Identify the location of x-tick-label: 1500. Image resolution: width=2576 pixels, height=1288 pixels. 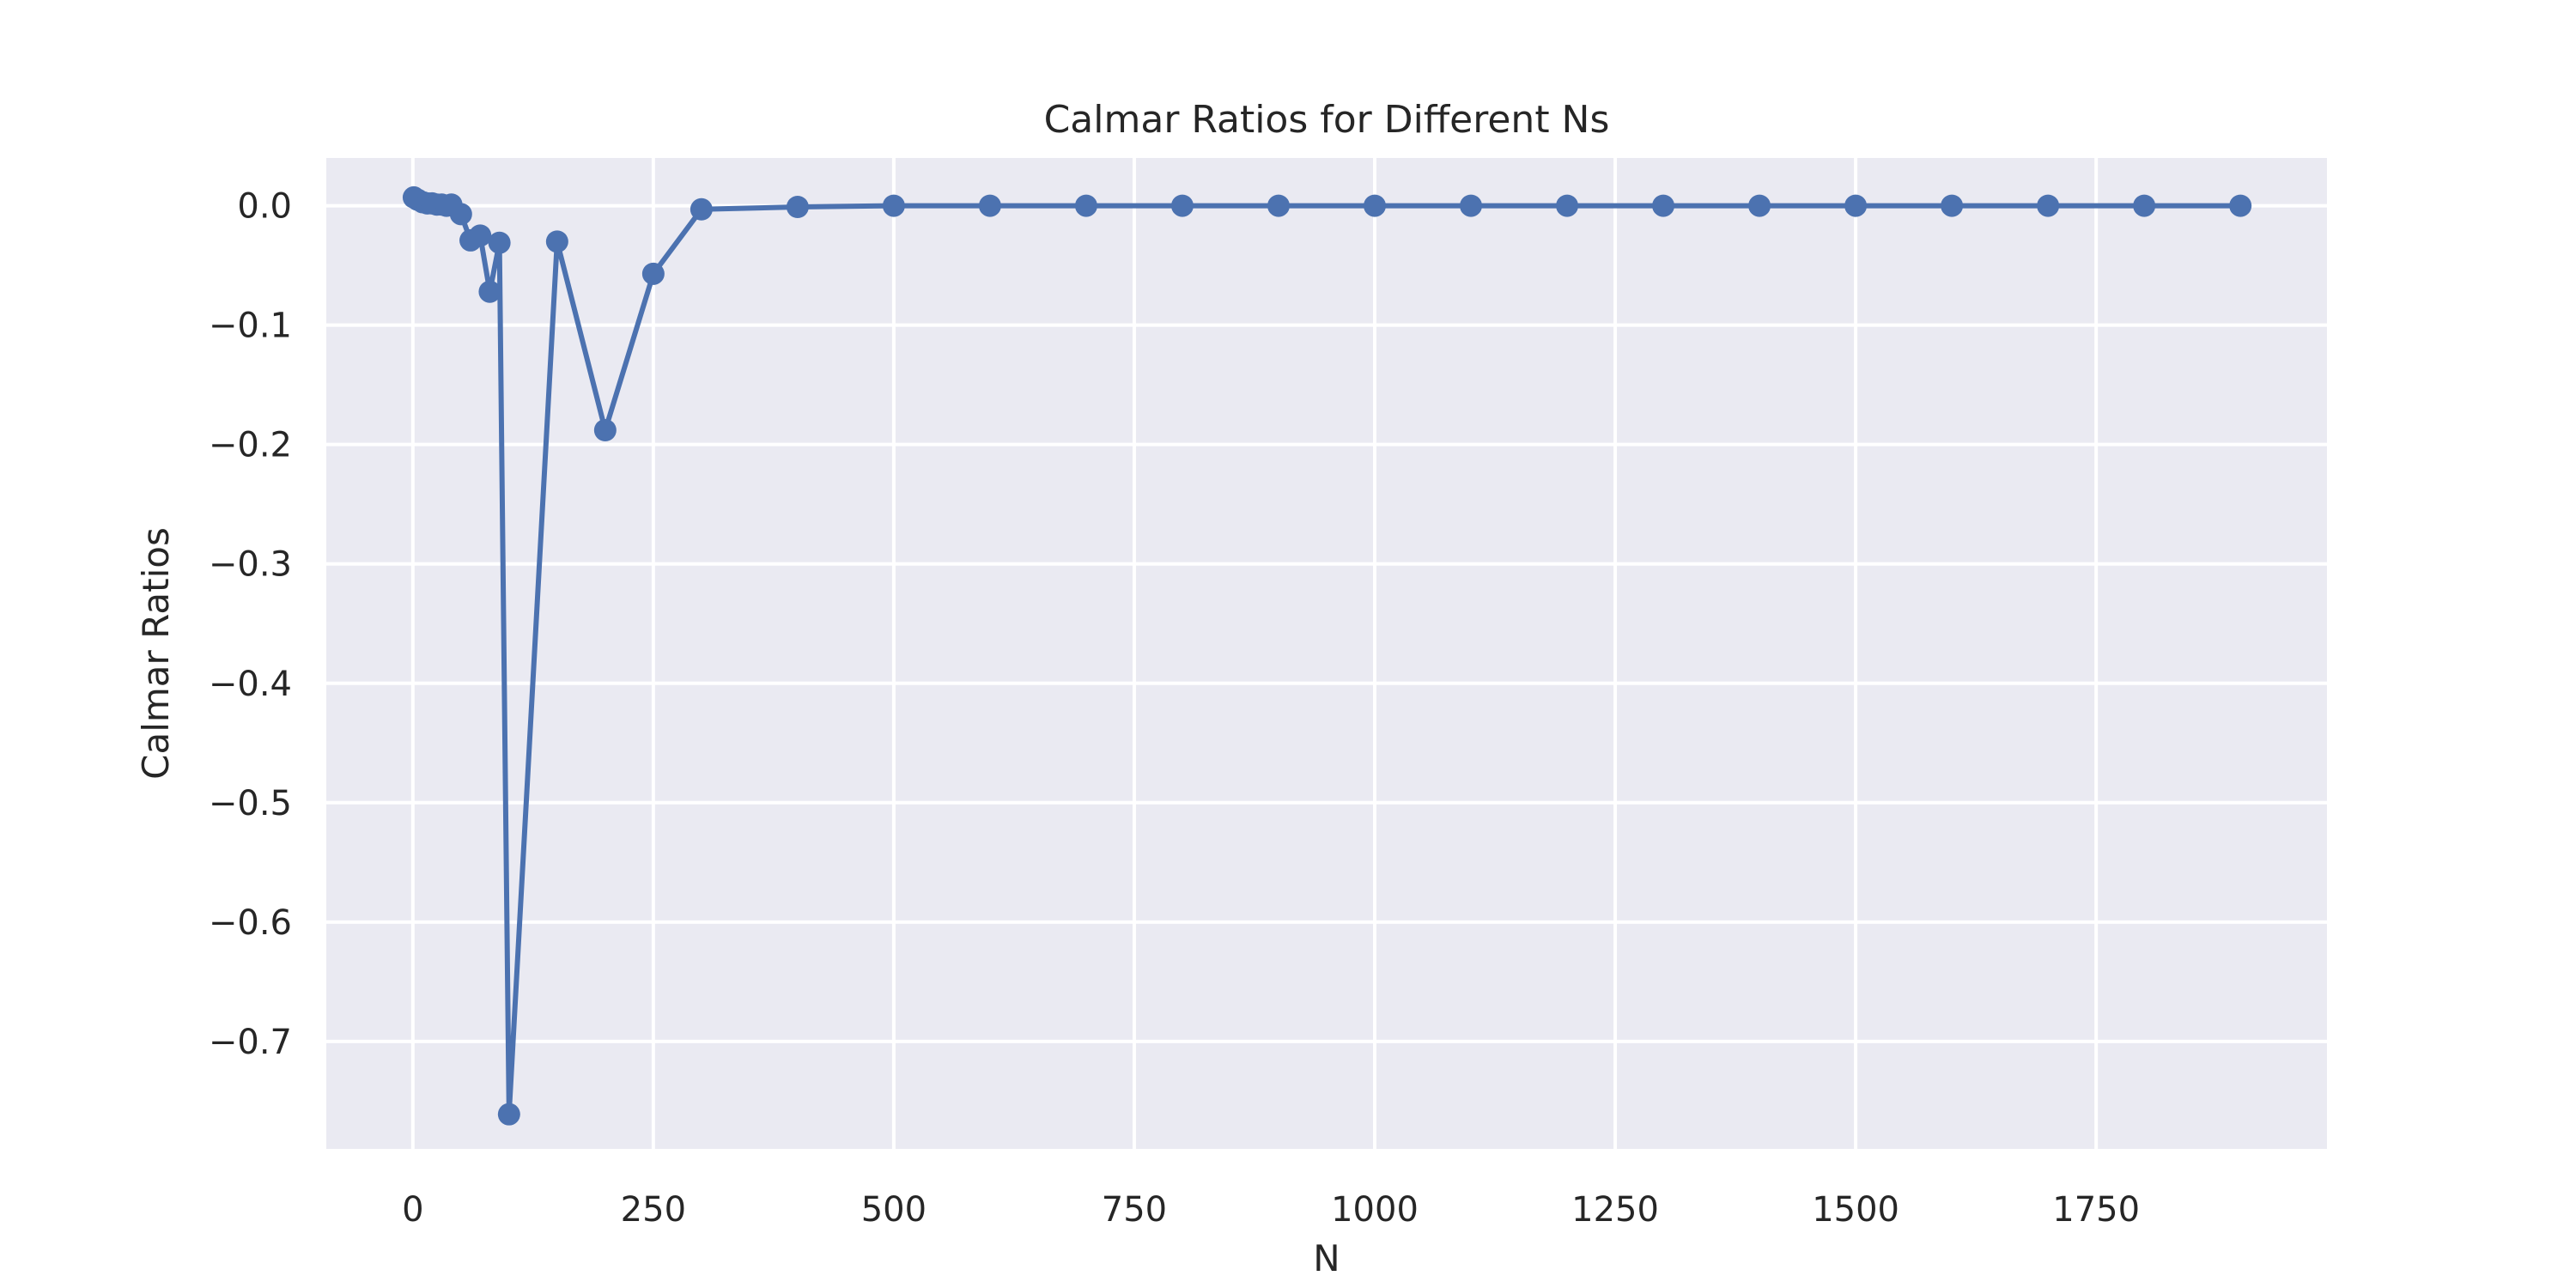
(1856, 1210).